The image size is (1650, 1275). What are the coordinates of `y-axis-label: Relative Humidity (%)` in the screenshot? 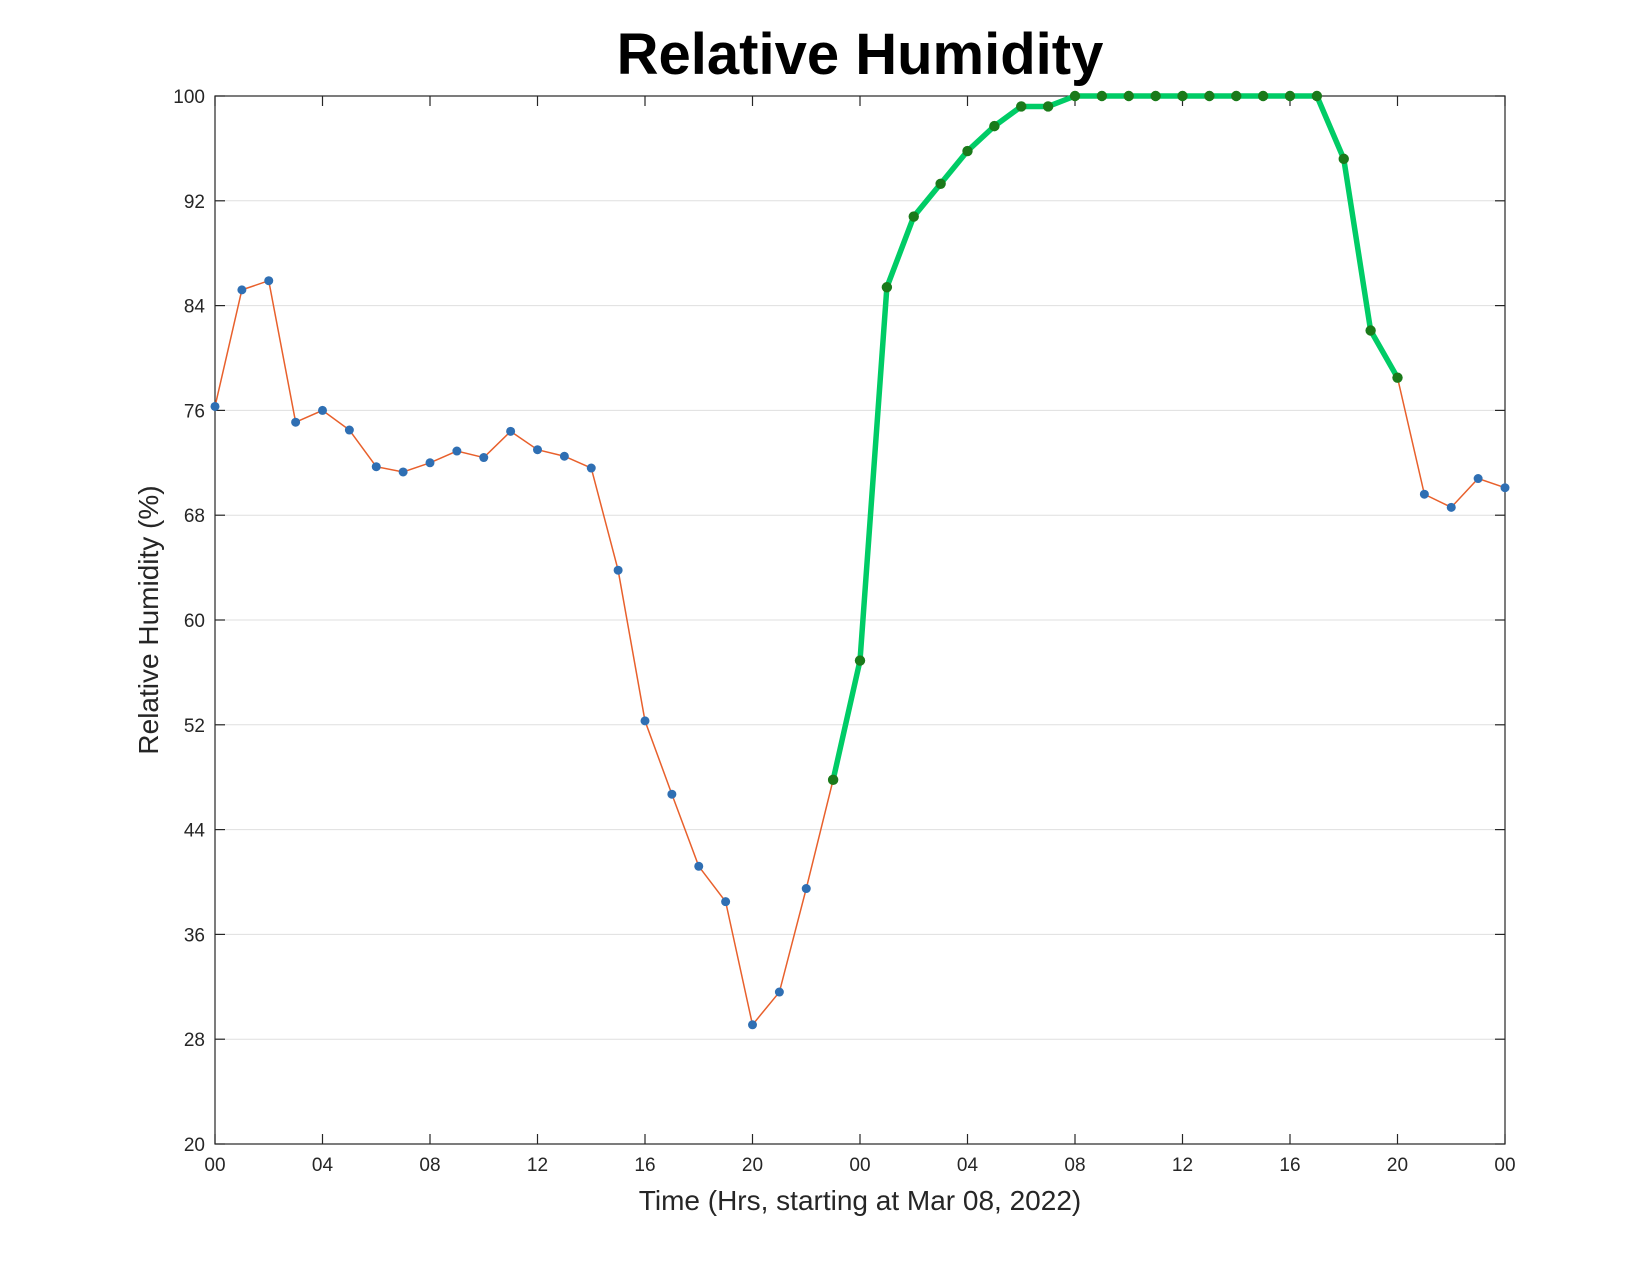 It's located at (148, 619).